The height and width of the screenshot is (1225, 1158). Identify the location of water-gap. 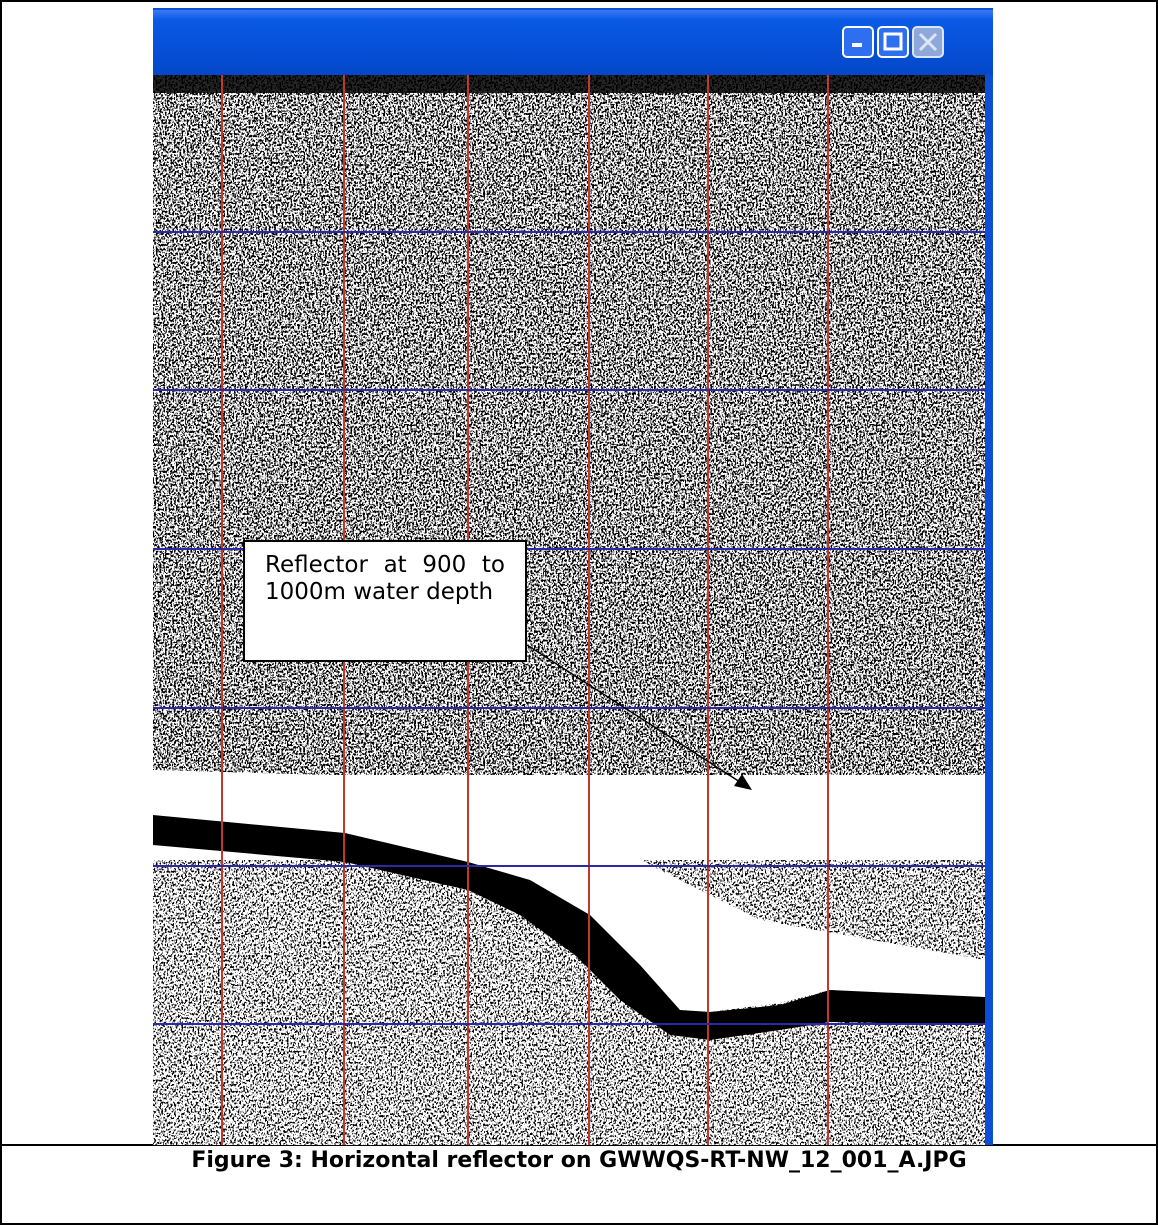
(569, 891).